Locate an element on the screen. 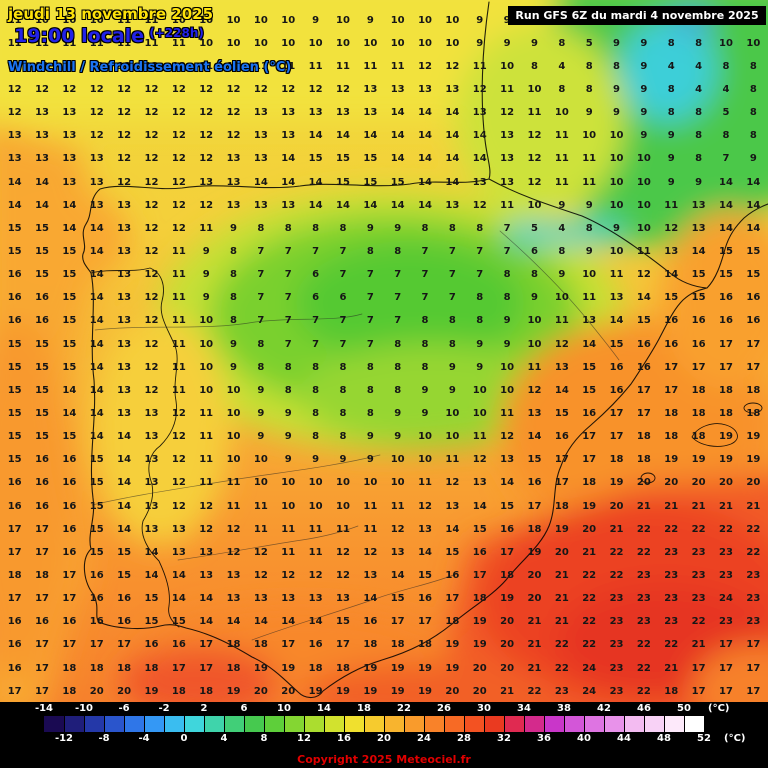 The width and height of the screenshot is (768, 768). grid-value: 6 is located at coordinates (316, 298).